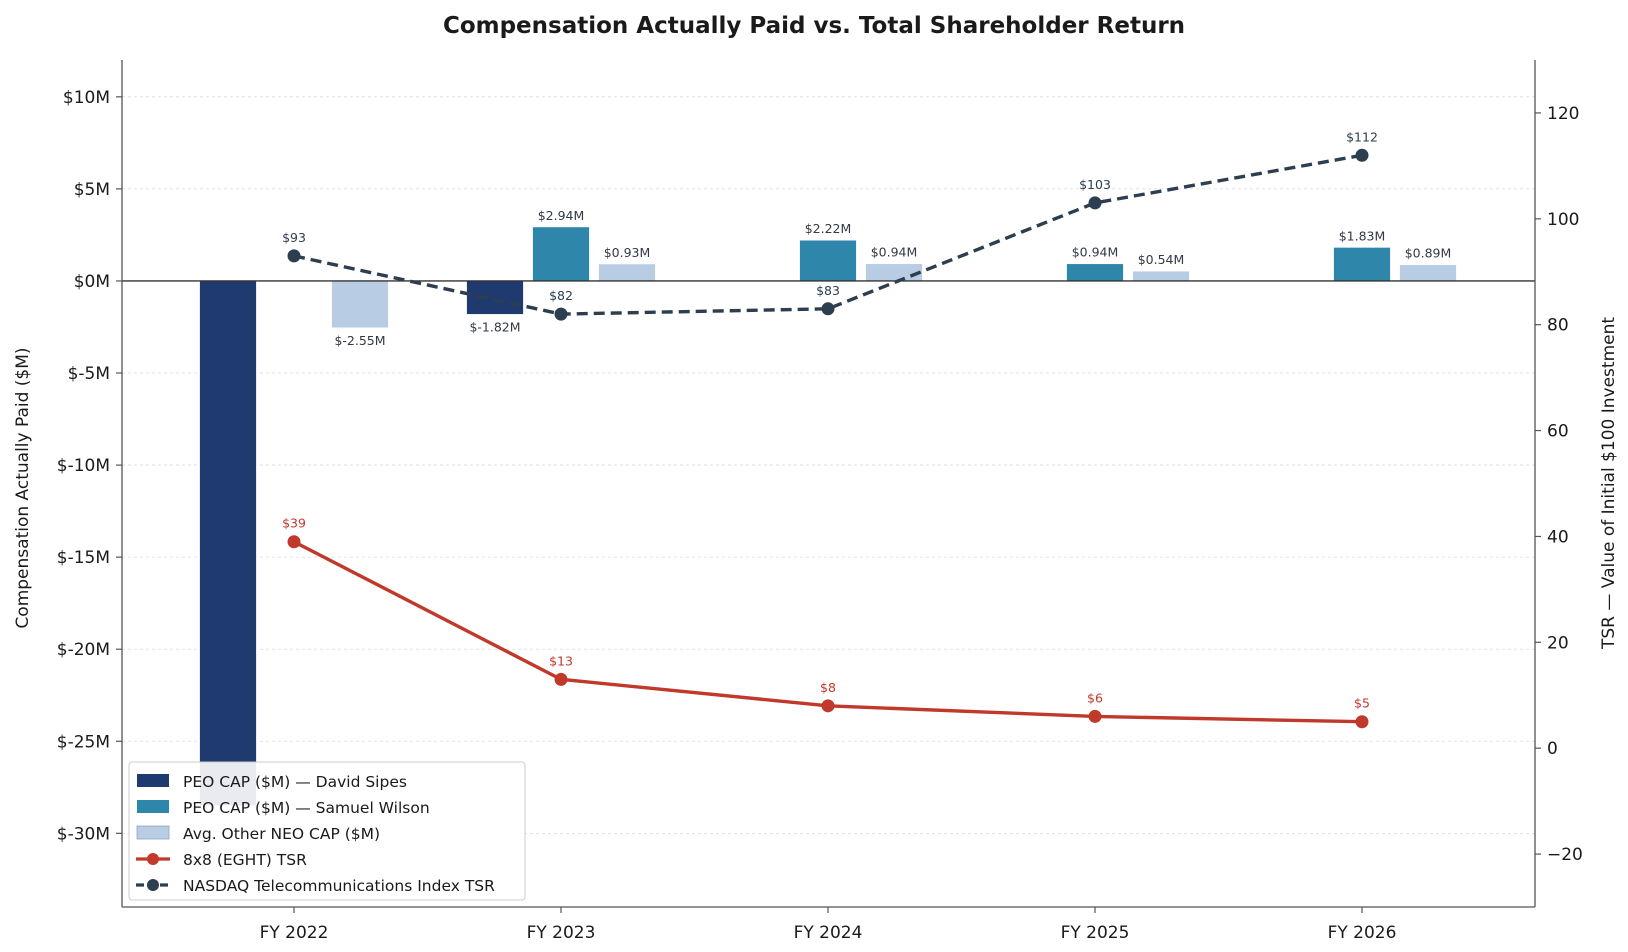 The image size is (1628, 952). Describe the element at coordinates (1362, 933) in the screenshot. I see `x-tick-label: FY 2026` at that location.